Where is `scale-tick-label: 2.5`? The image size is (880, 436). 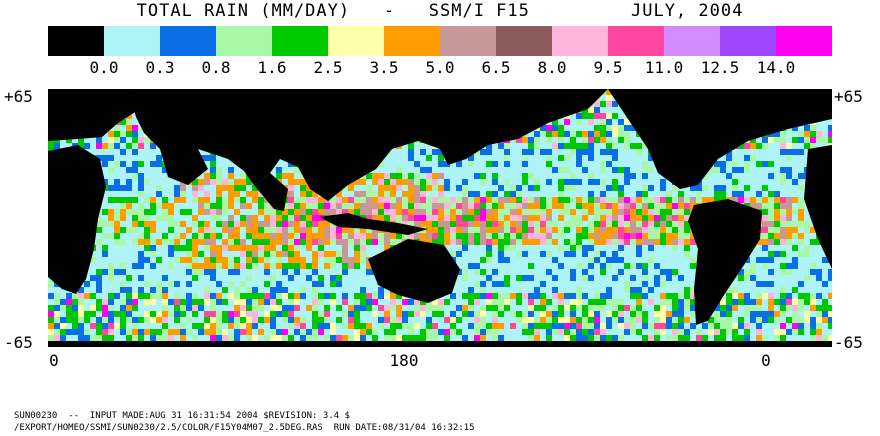 scale-tick-label: 2.5 is located at coordinates (328, 67).